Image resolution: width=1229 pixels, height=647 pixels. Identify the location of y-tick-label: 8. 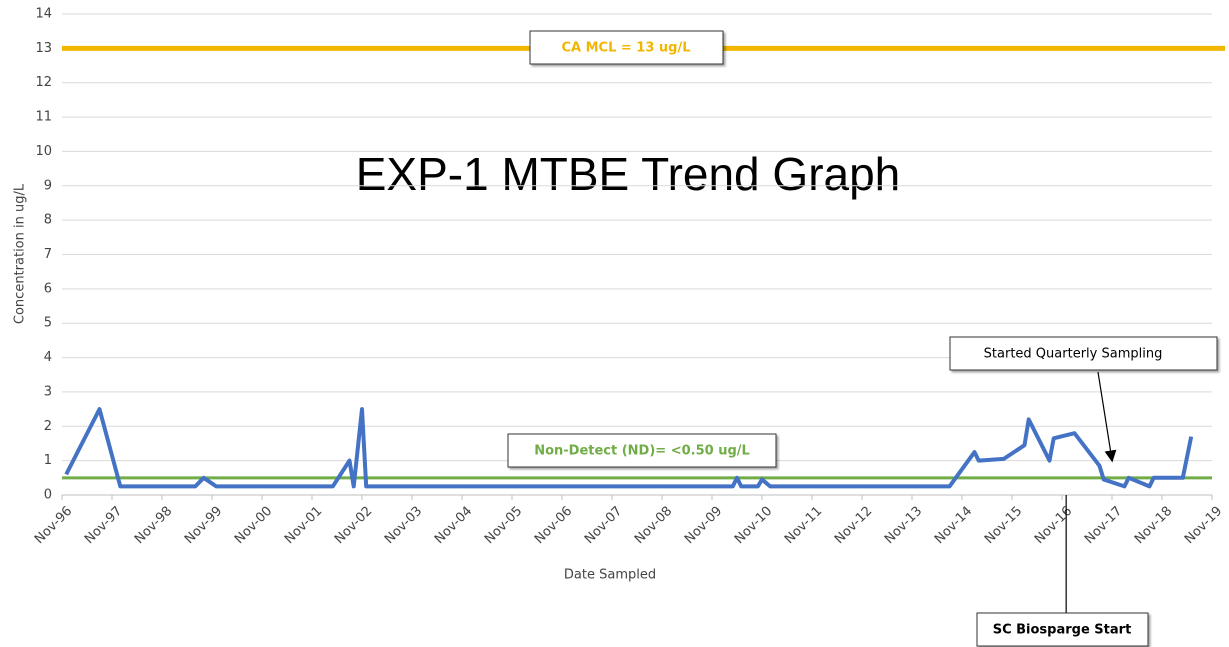
(48, 220).